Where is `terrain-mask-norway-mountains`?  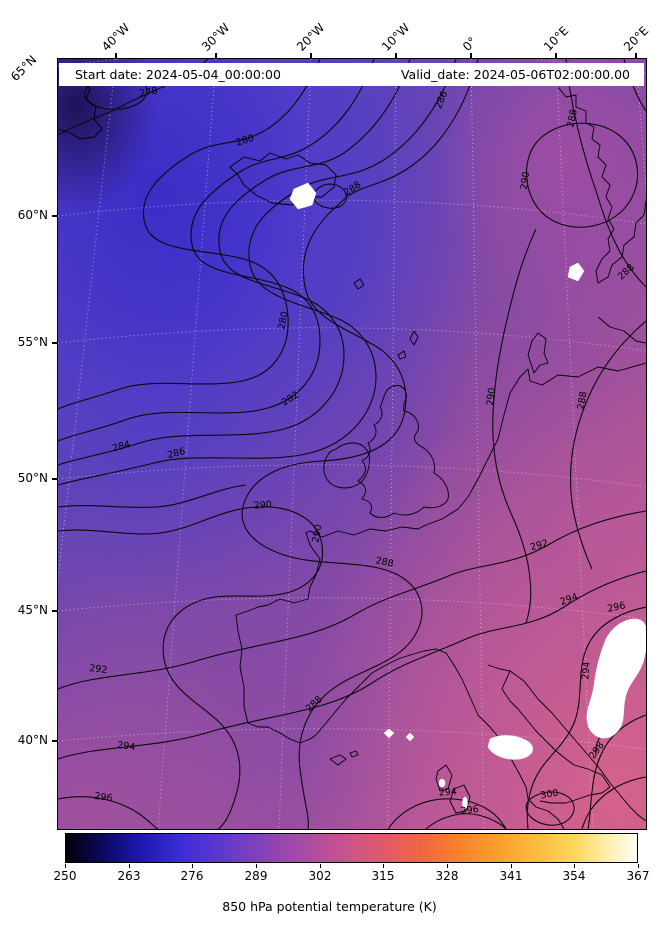
terrain-mask-norway-mountains is located at coordinates (576, 272).